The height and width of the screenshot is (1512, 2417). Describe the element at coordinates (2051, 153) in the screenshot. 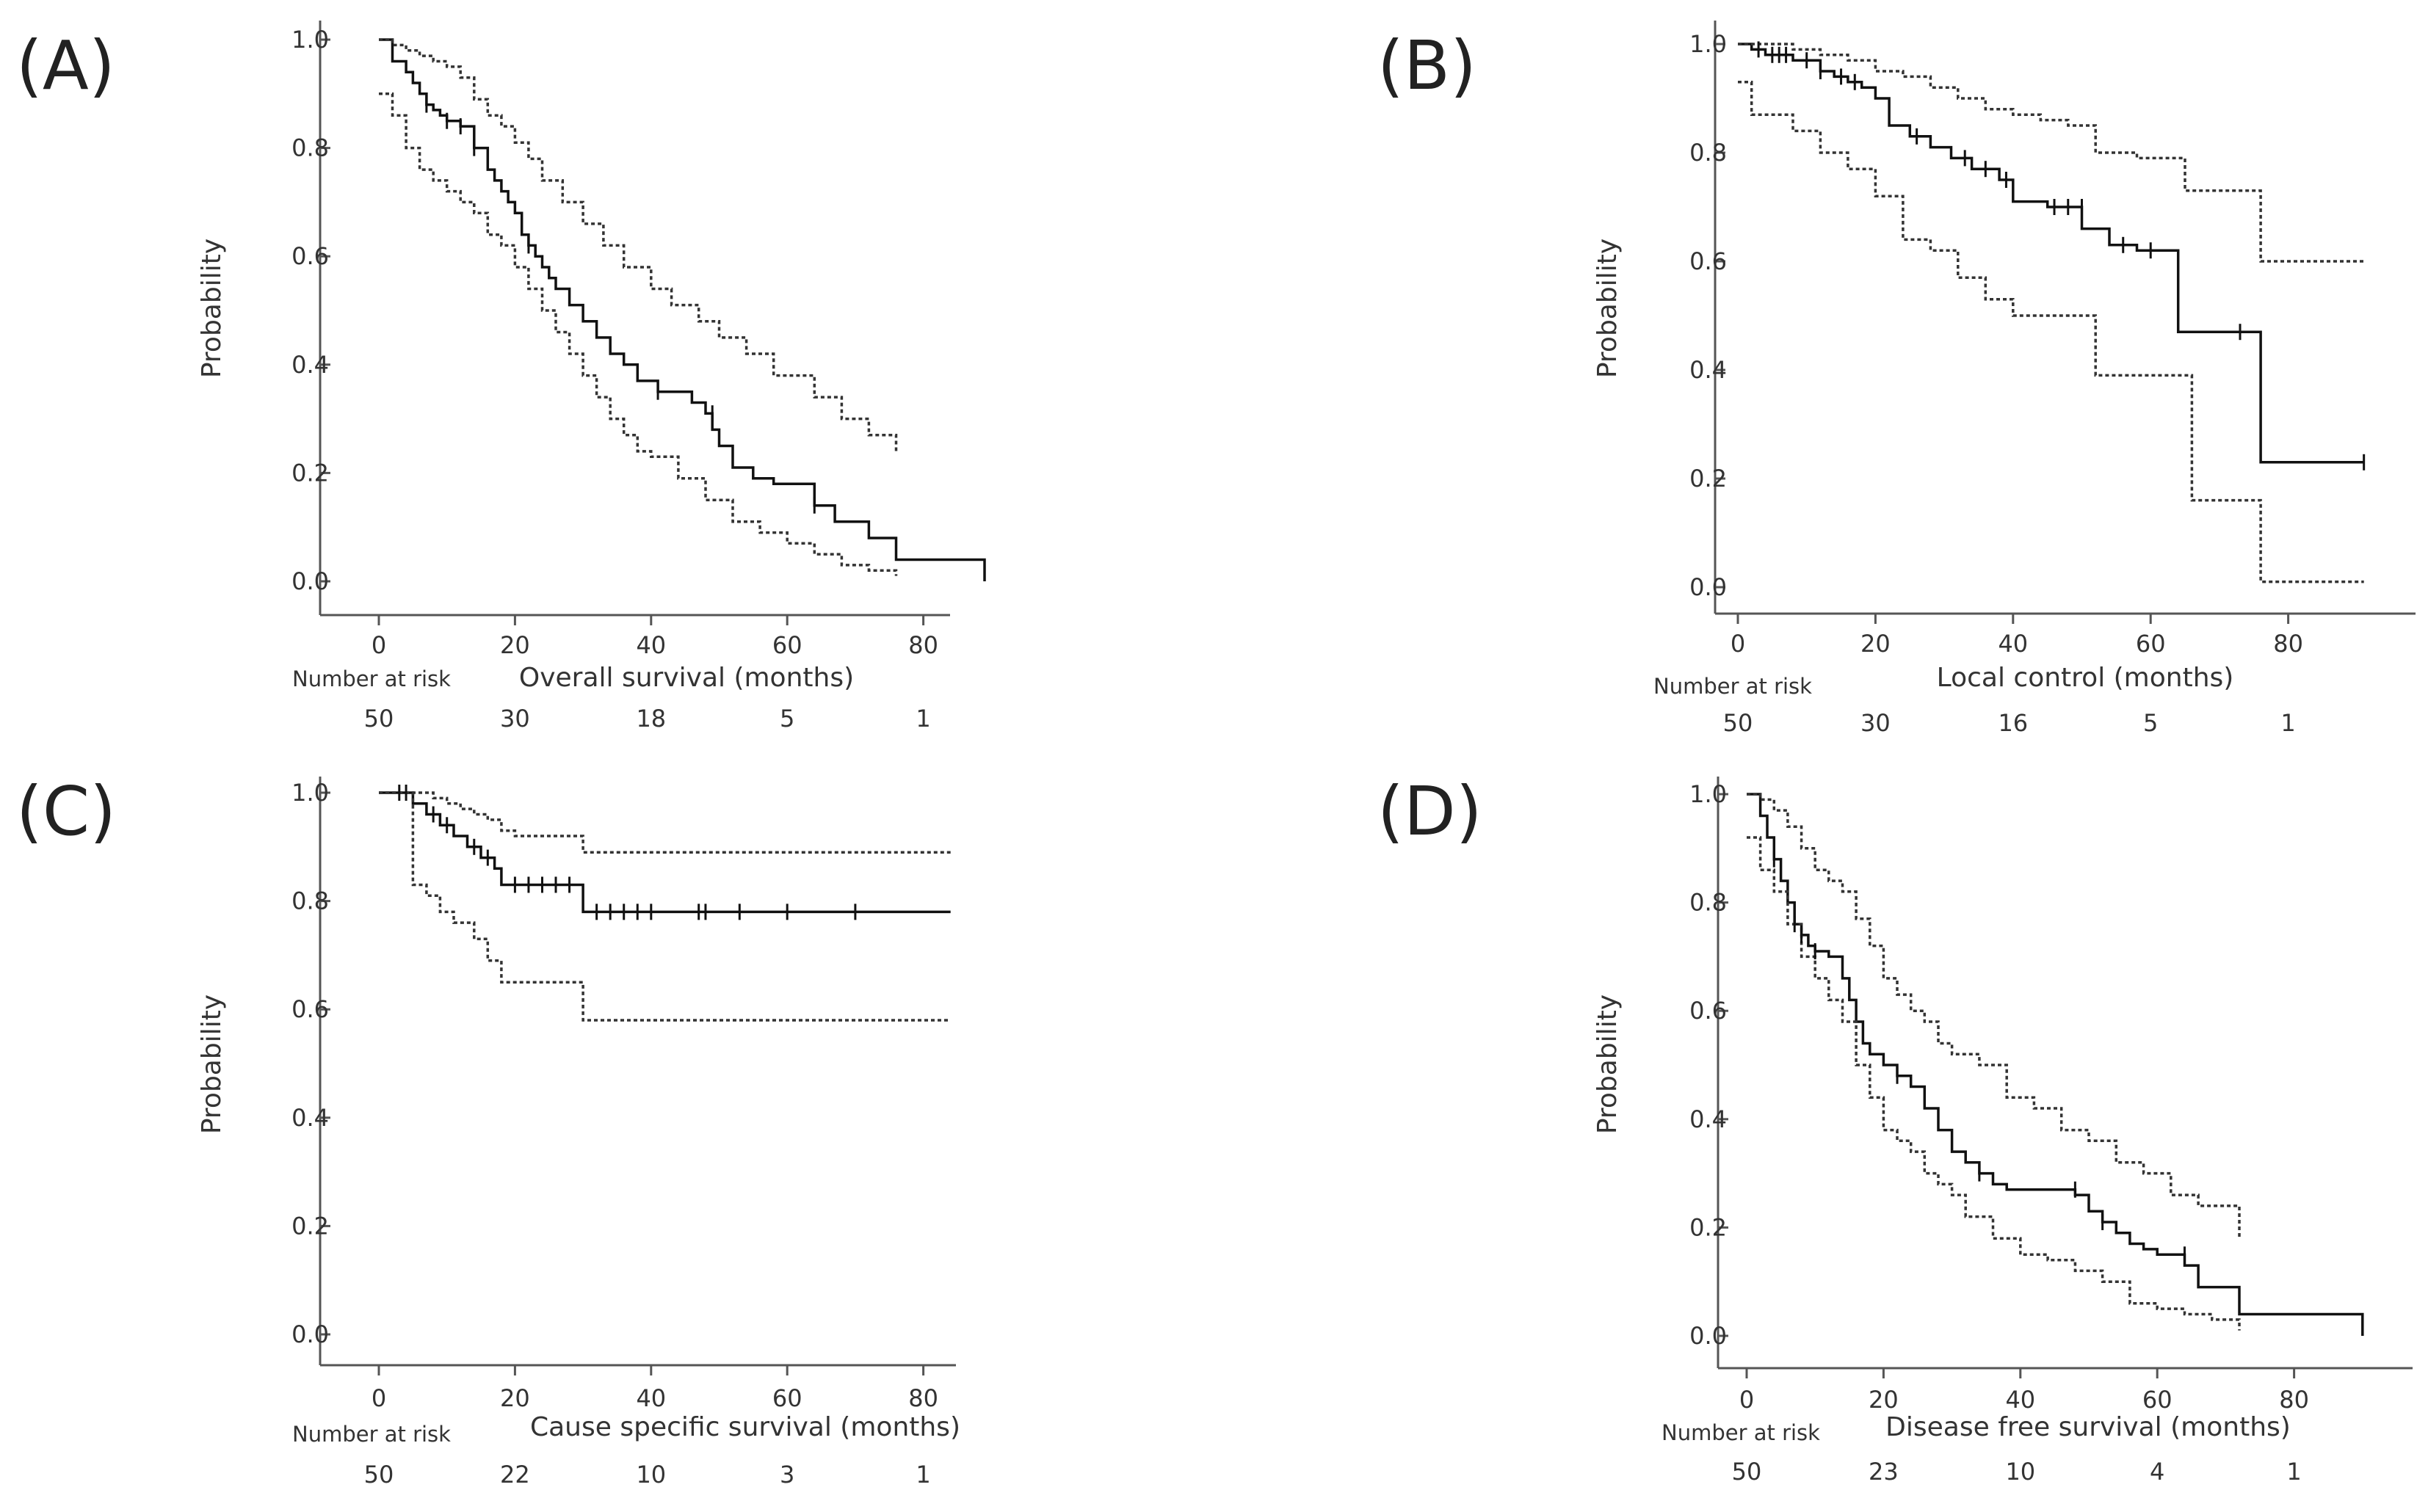

I see `upper-ci-curve-b` at that location.